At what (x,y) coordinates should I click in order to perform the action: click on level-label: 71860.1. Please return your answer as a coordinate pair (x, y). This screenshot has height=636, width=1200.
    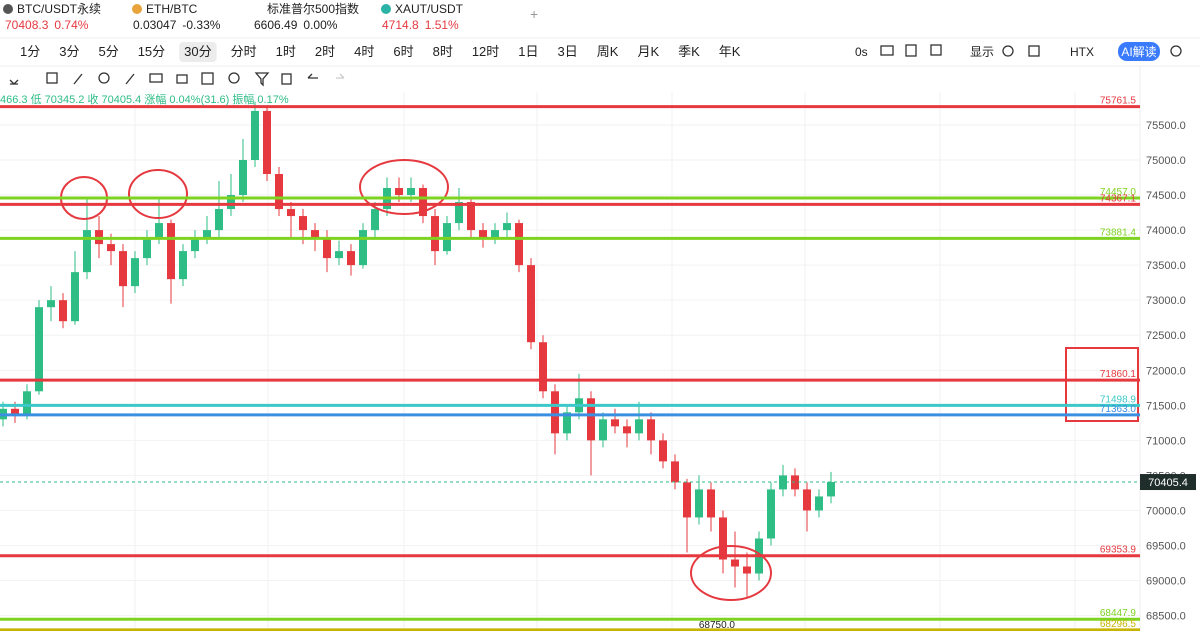
    Looking at the image, I should click on (1118, 374).